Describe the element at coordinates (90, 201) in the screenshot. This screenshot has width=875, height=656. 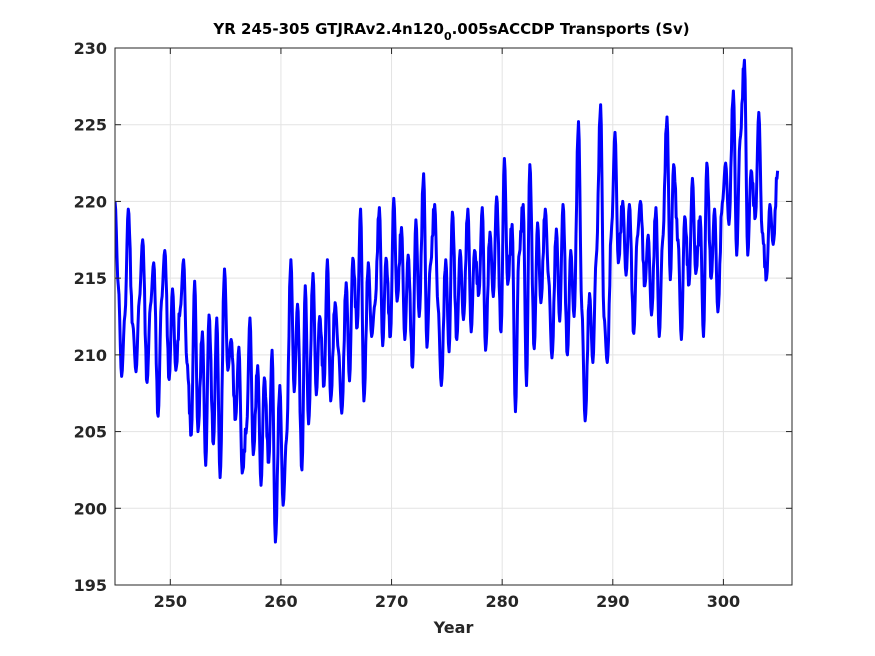
I see `y-tick-label: 220` at that location.